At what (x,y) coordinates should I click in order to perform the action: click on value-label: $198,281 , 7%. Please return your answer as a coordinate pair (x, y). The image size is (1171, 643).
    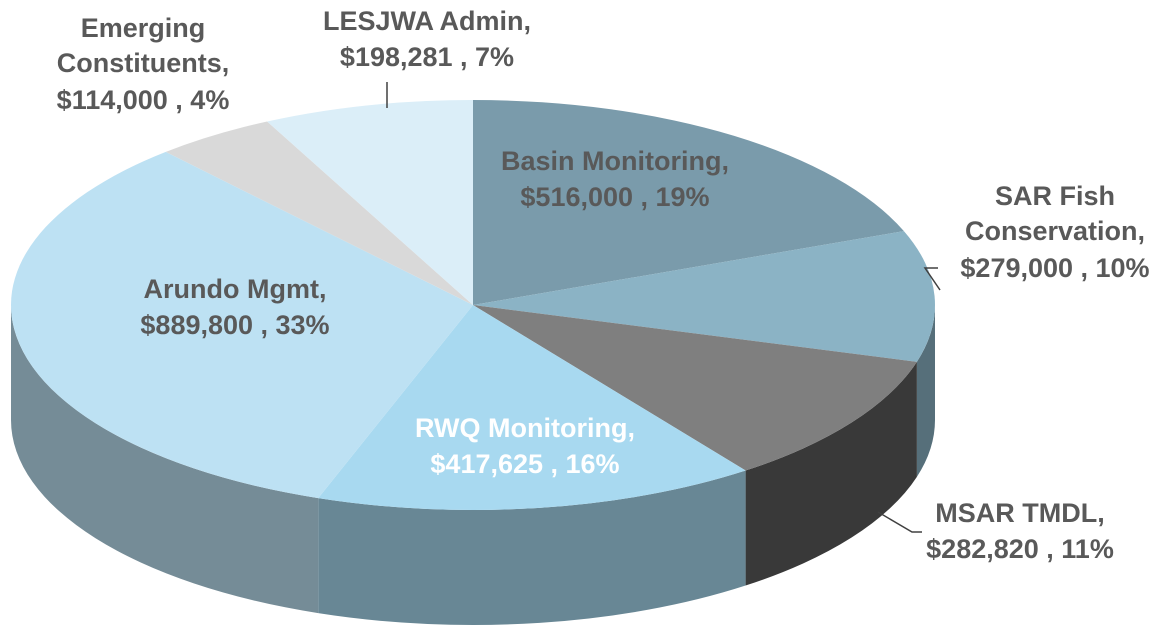
    Looking at the image, I should click on (427, 57).